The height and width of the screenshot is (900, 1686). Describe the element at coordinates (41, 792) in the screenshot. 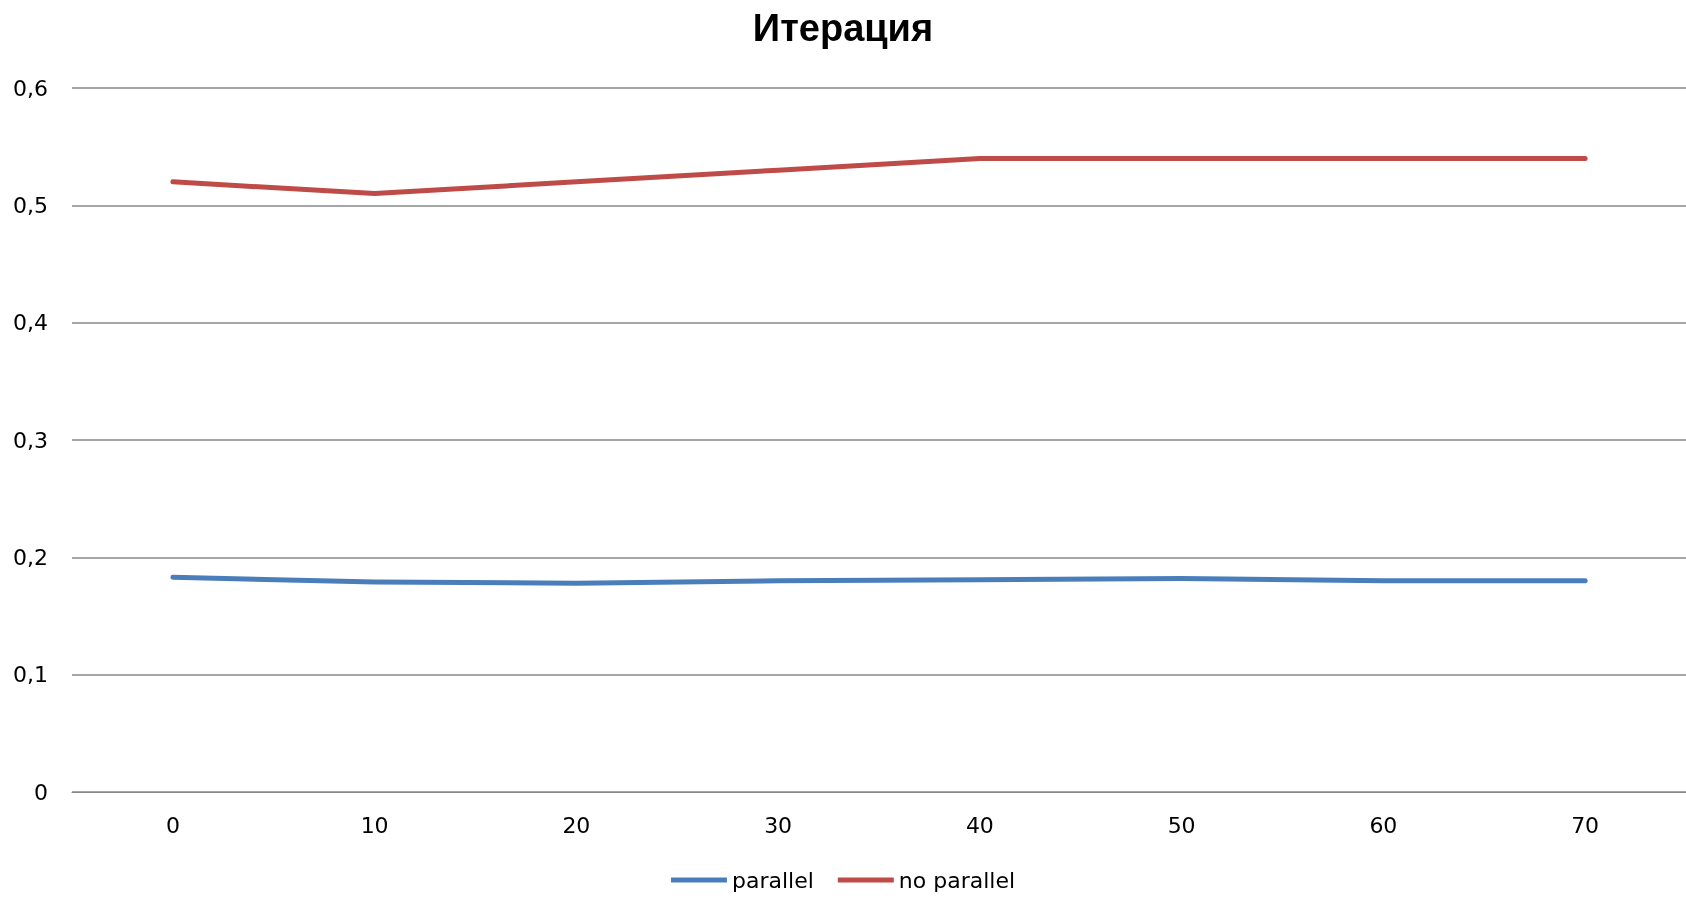

I see `y-tick-label: 0` at that location.